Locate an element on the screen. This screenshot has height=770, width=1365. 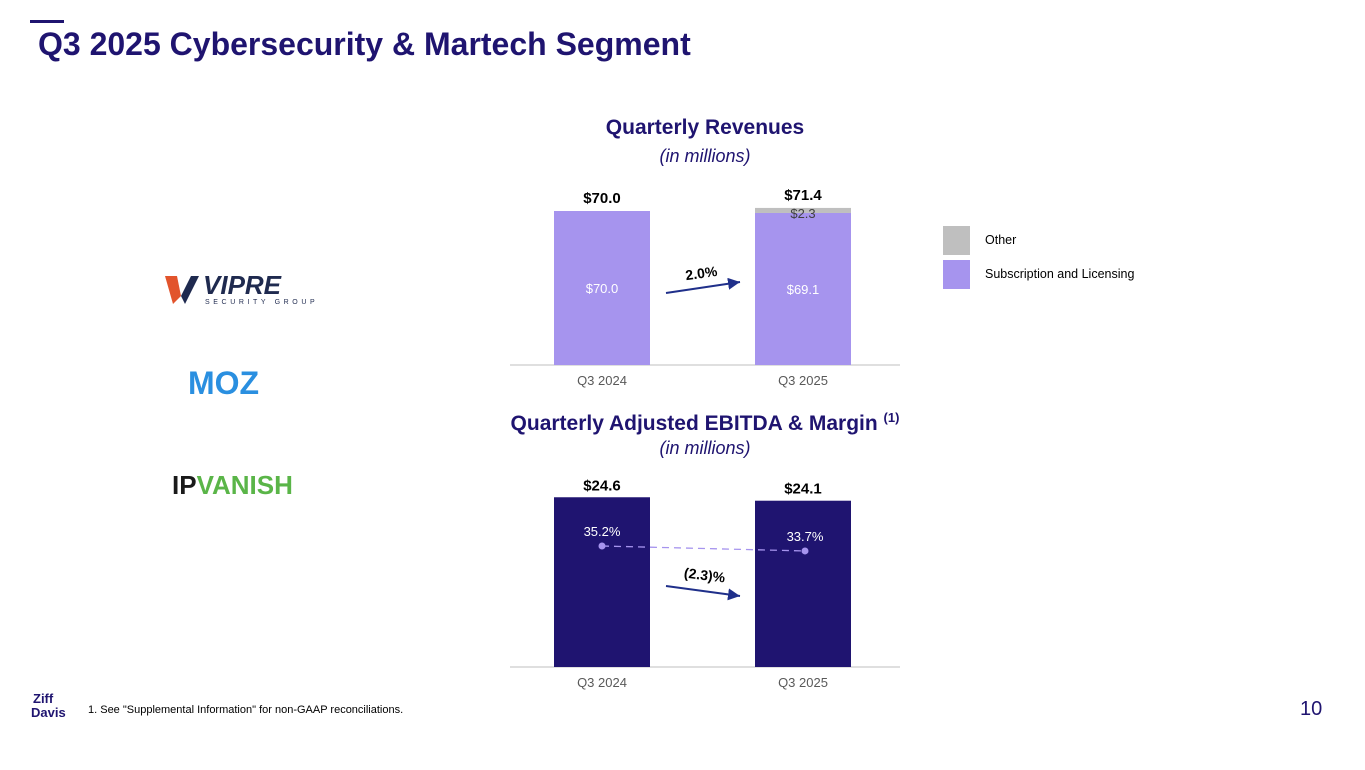
ebitda-change-label: (2.3)% is located at coordinates (704, 575).